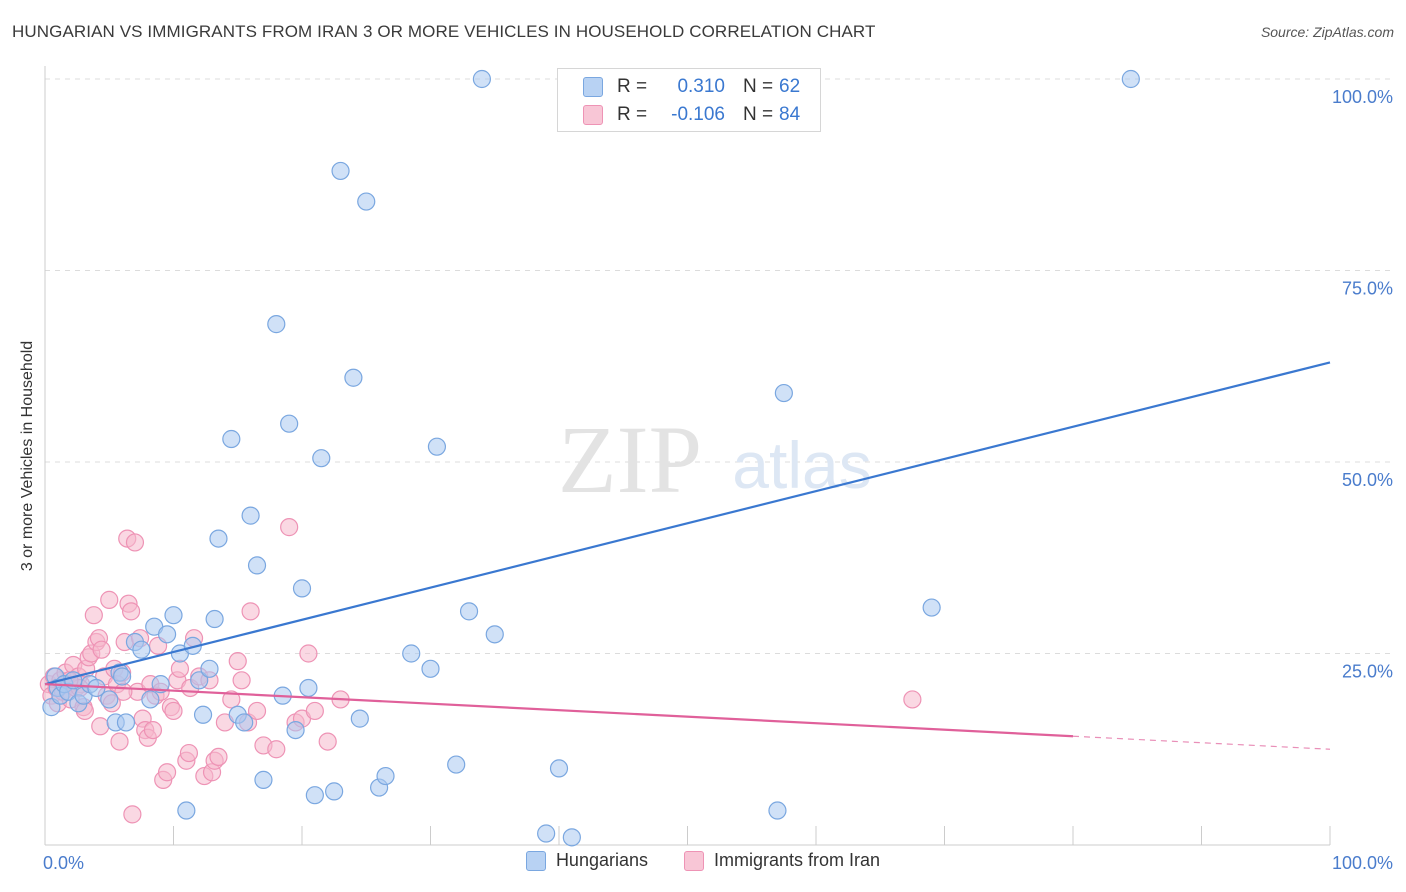  Describe the element at coordinates (601, 860) in the screenshot. I see `legend-label-hungarians: Hungarians` at that location.